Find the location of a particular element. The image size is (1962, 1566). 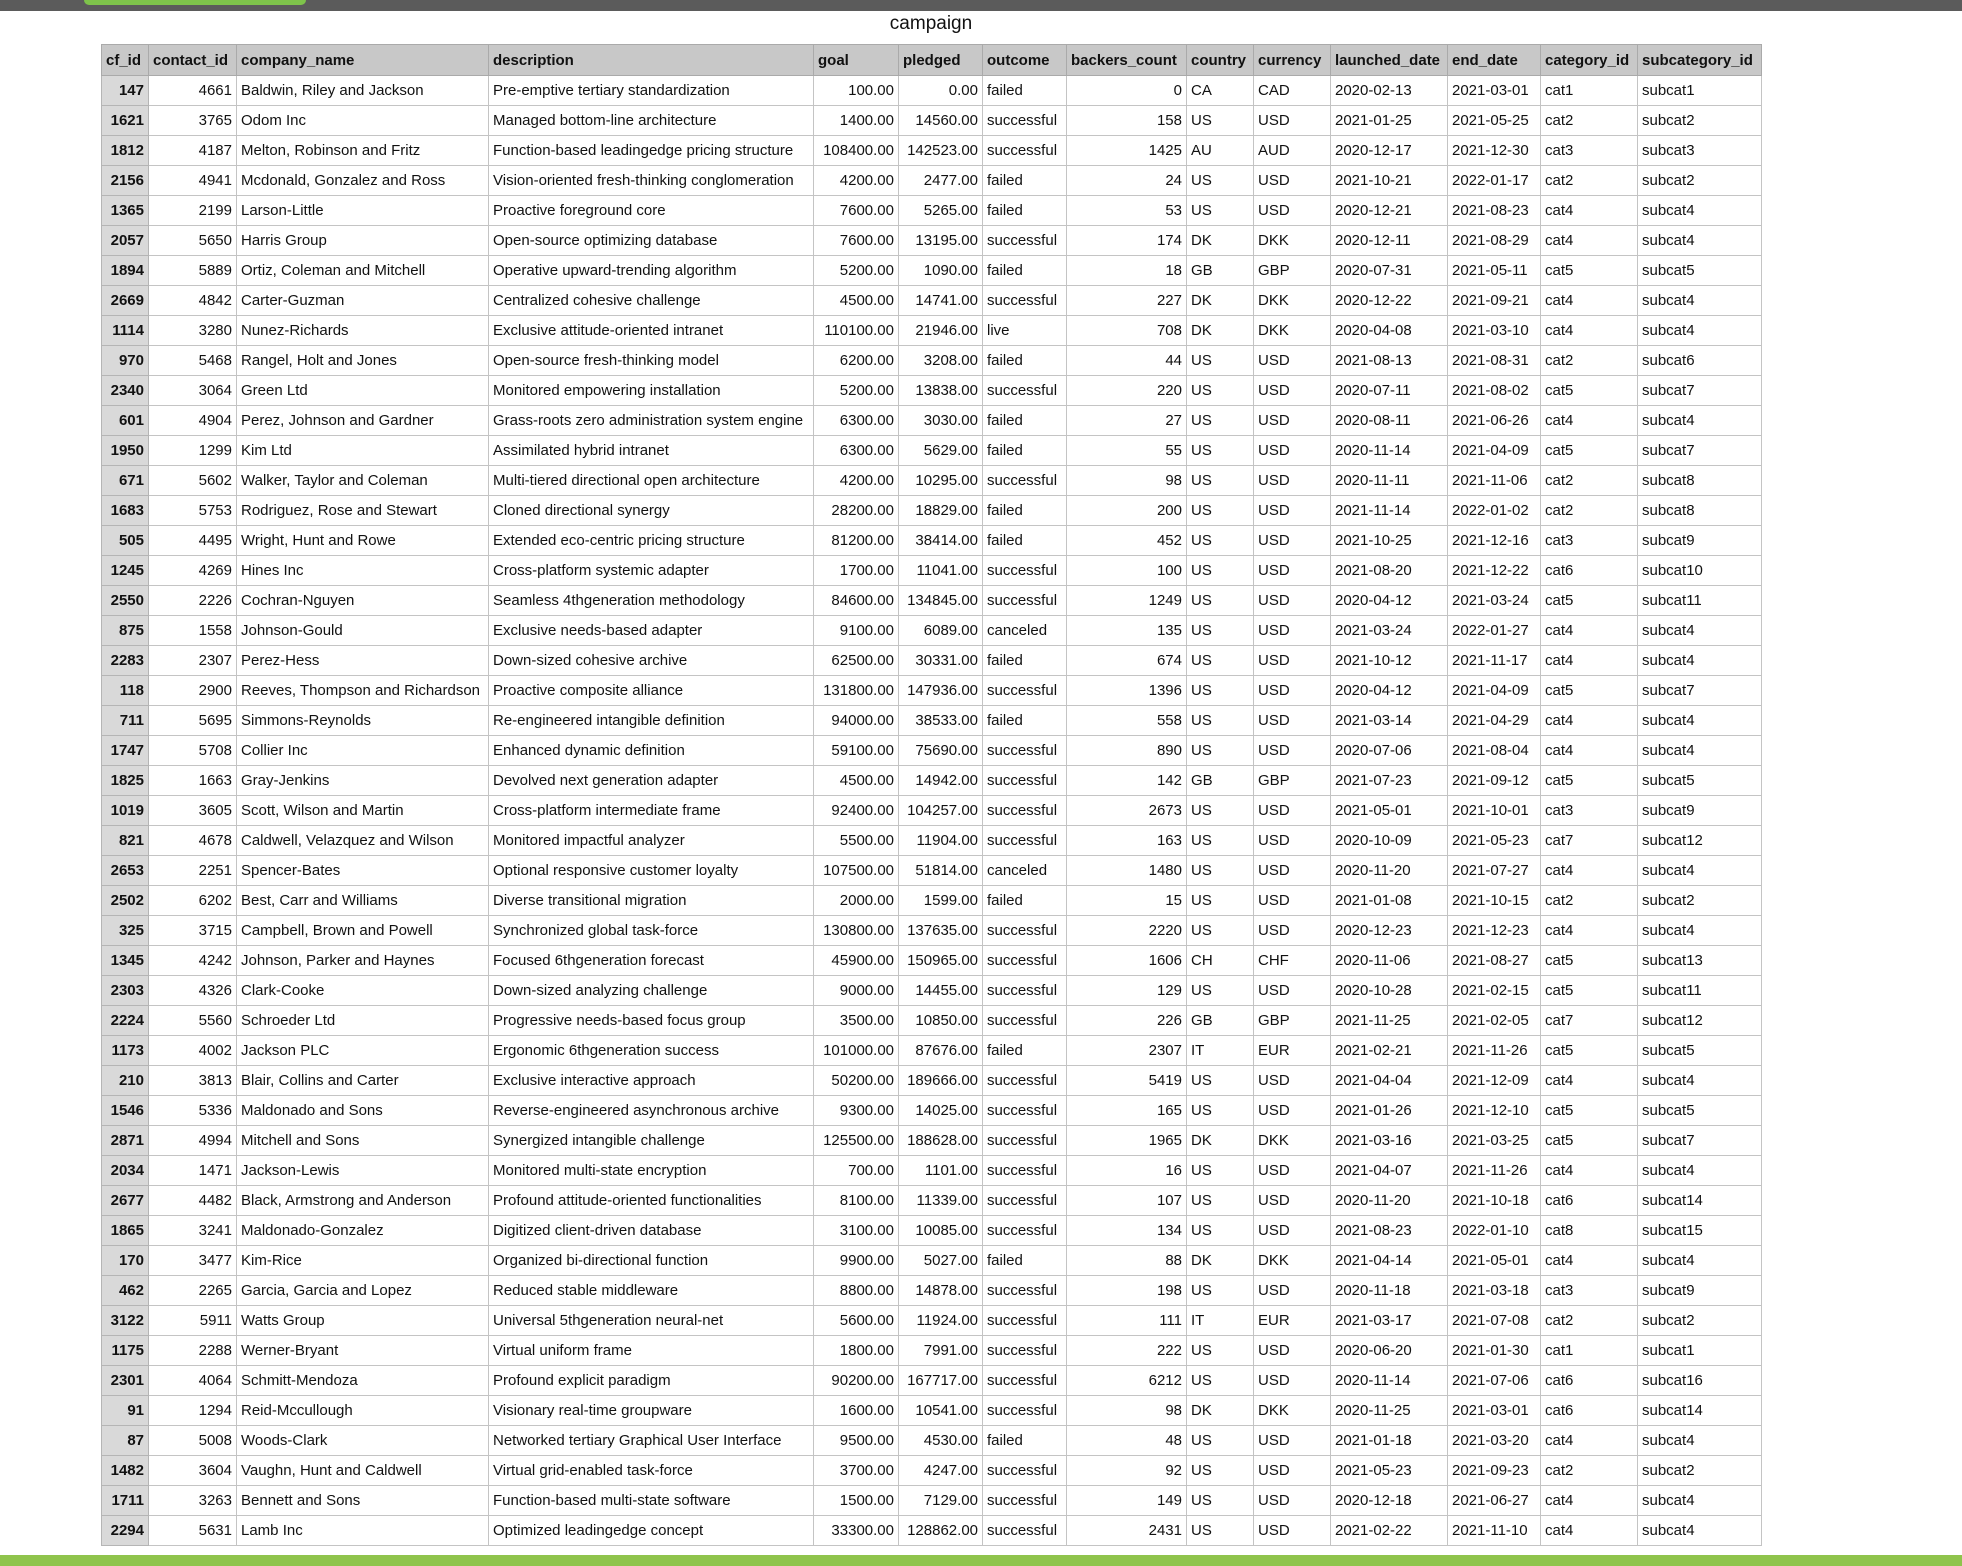

cell-contact-id: 5911 is located at coordinates (192, 1320).